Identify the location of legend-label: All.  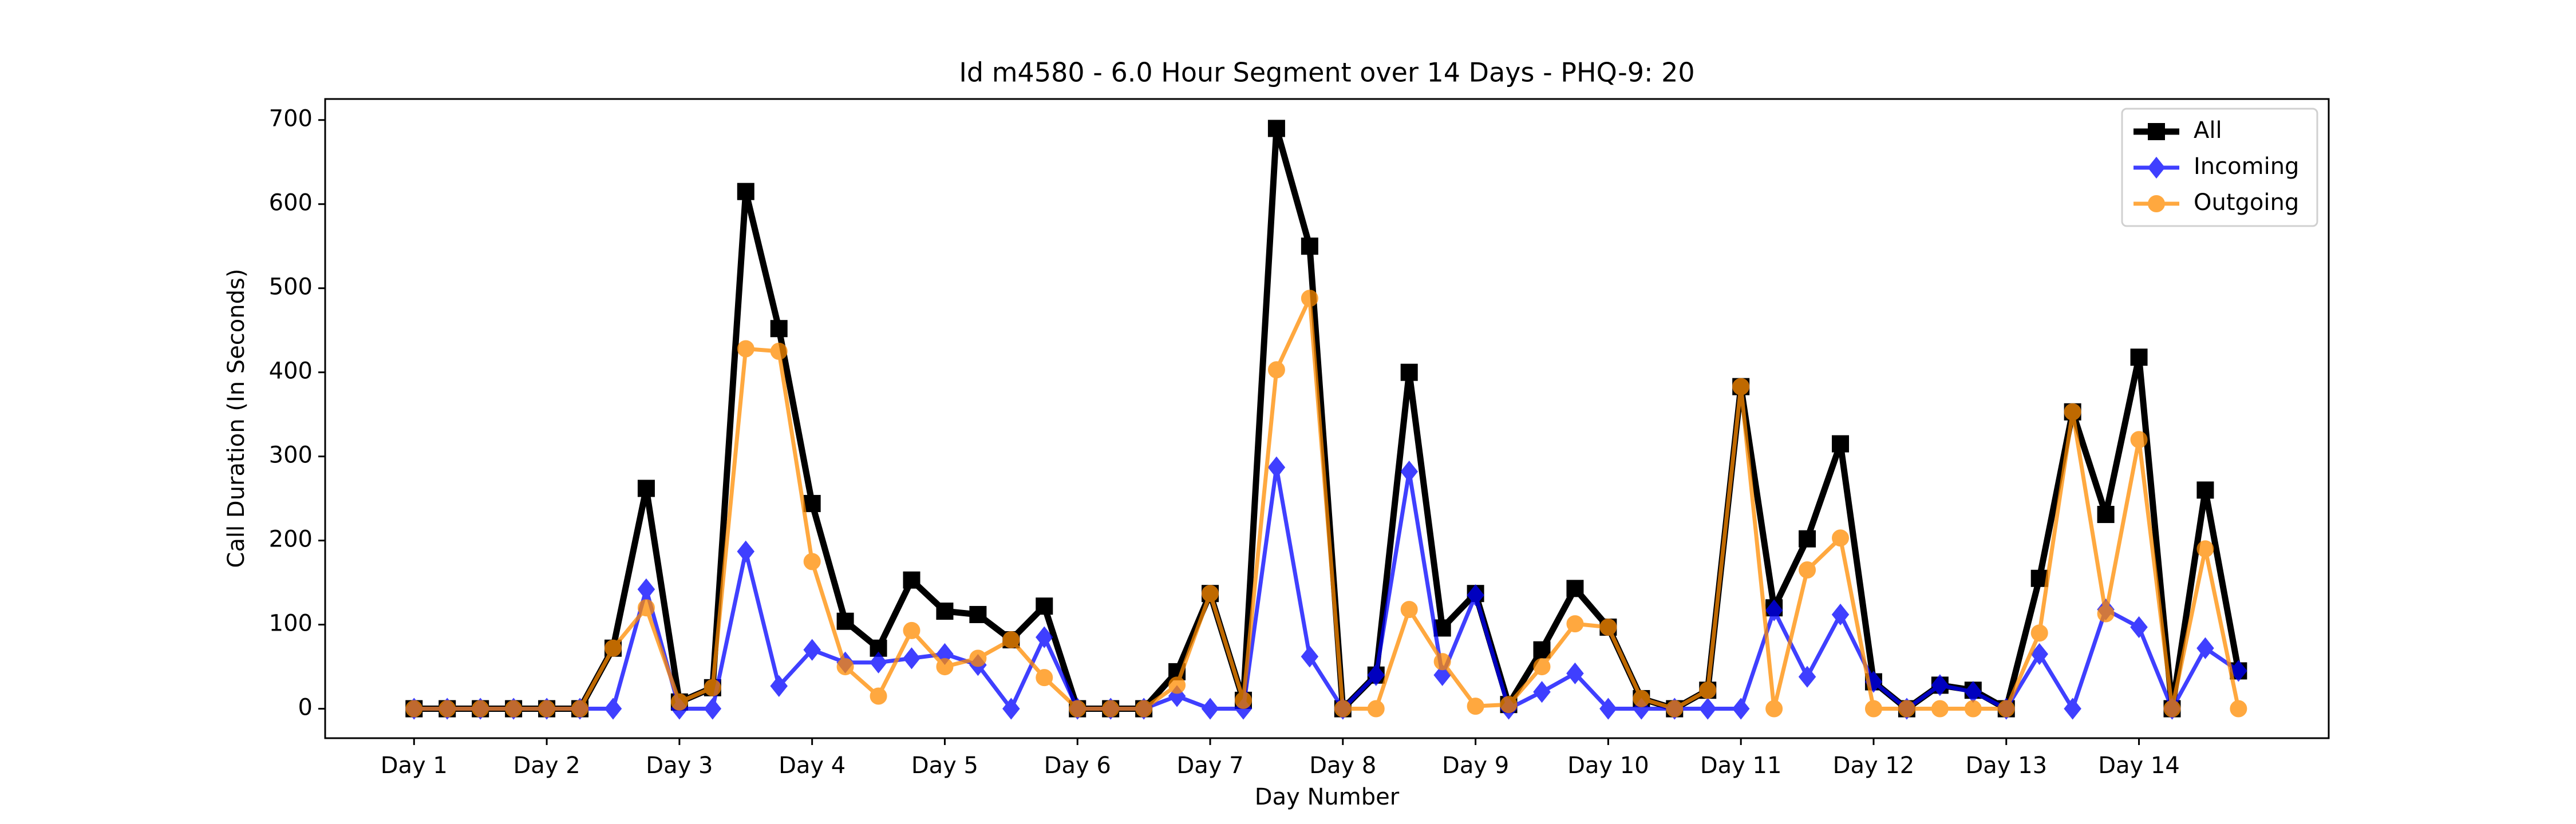
(2208, 130).